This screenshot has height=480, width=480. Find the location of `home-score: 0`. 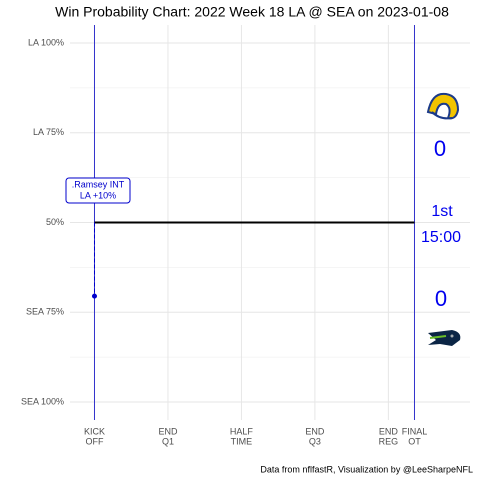

home-score: 0 is located at coordinates (441, 298).